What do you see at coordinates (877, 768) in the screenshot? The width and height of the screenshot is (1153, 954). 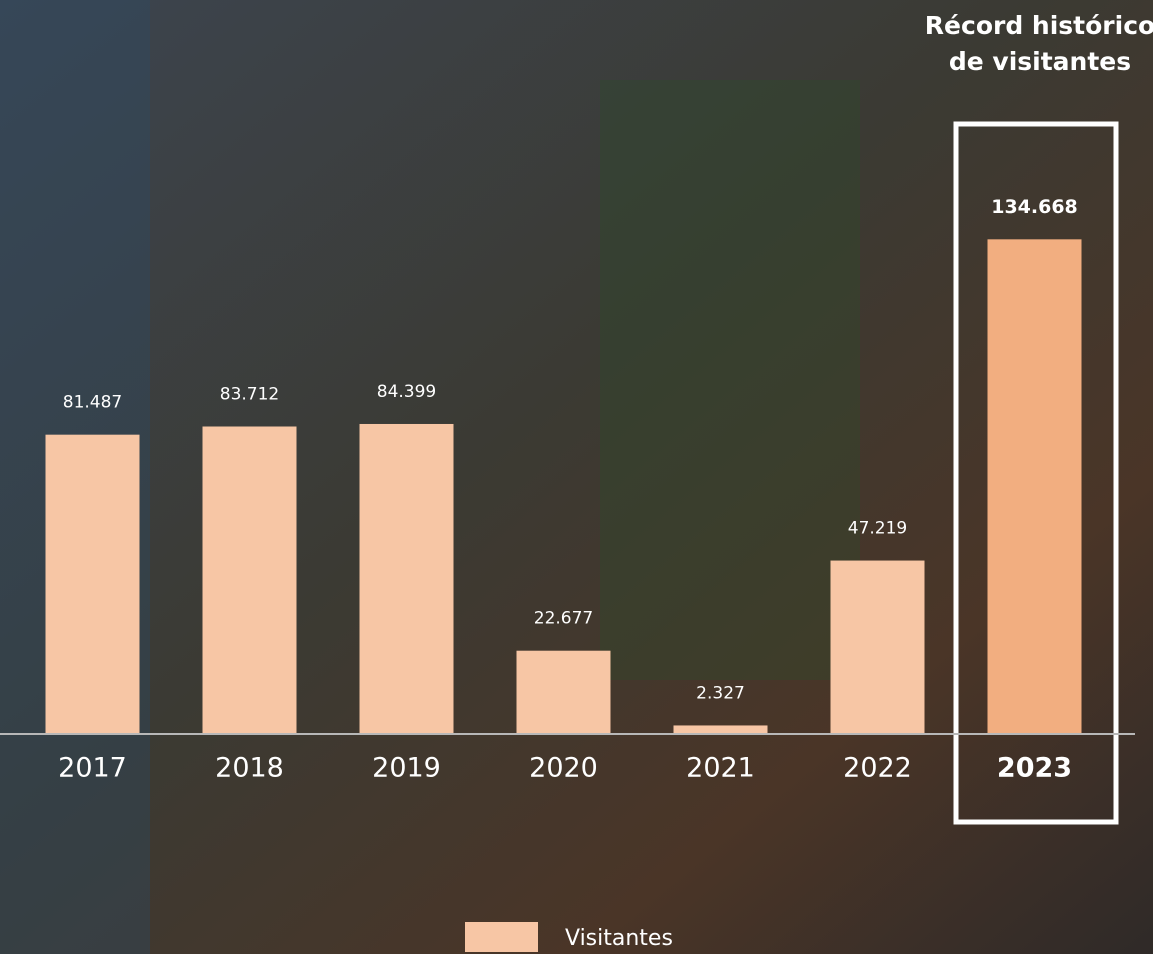 I see `x-tick-label: 2022` at bounding box center [877, 768].